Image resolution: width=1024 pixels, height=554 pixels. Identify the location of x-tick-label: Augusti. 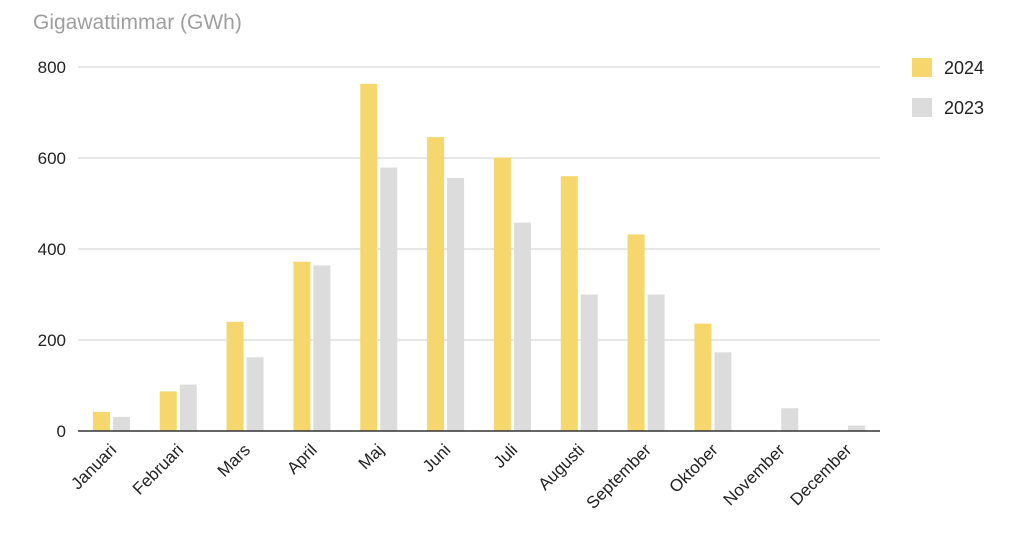
(562, 467).